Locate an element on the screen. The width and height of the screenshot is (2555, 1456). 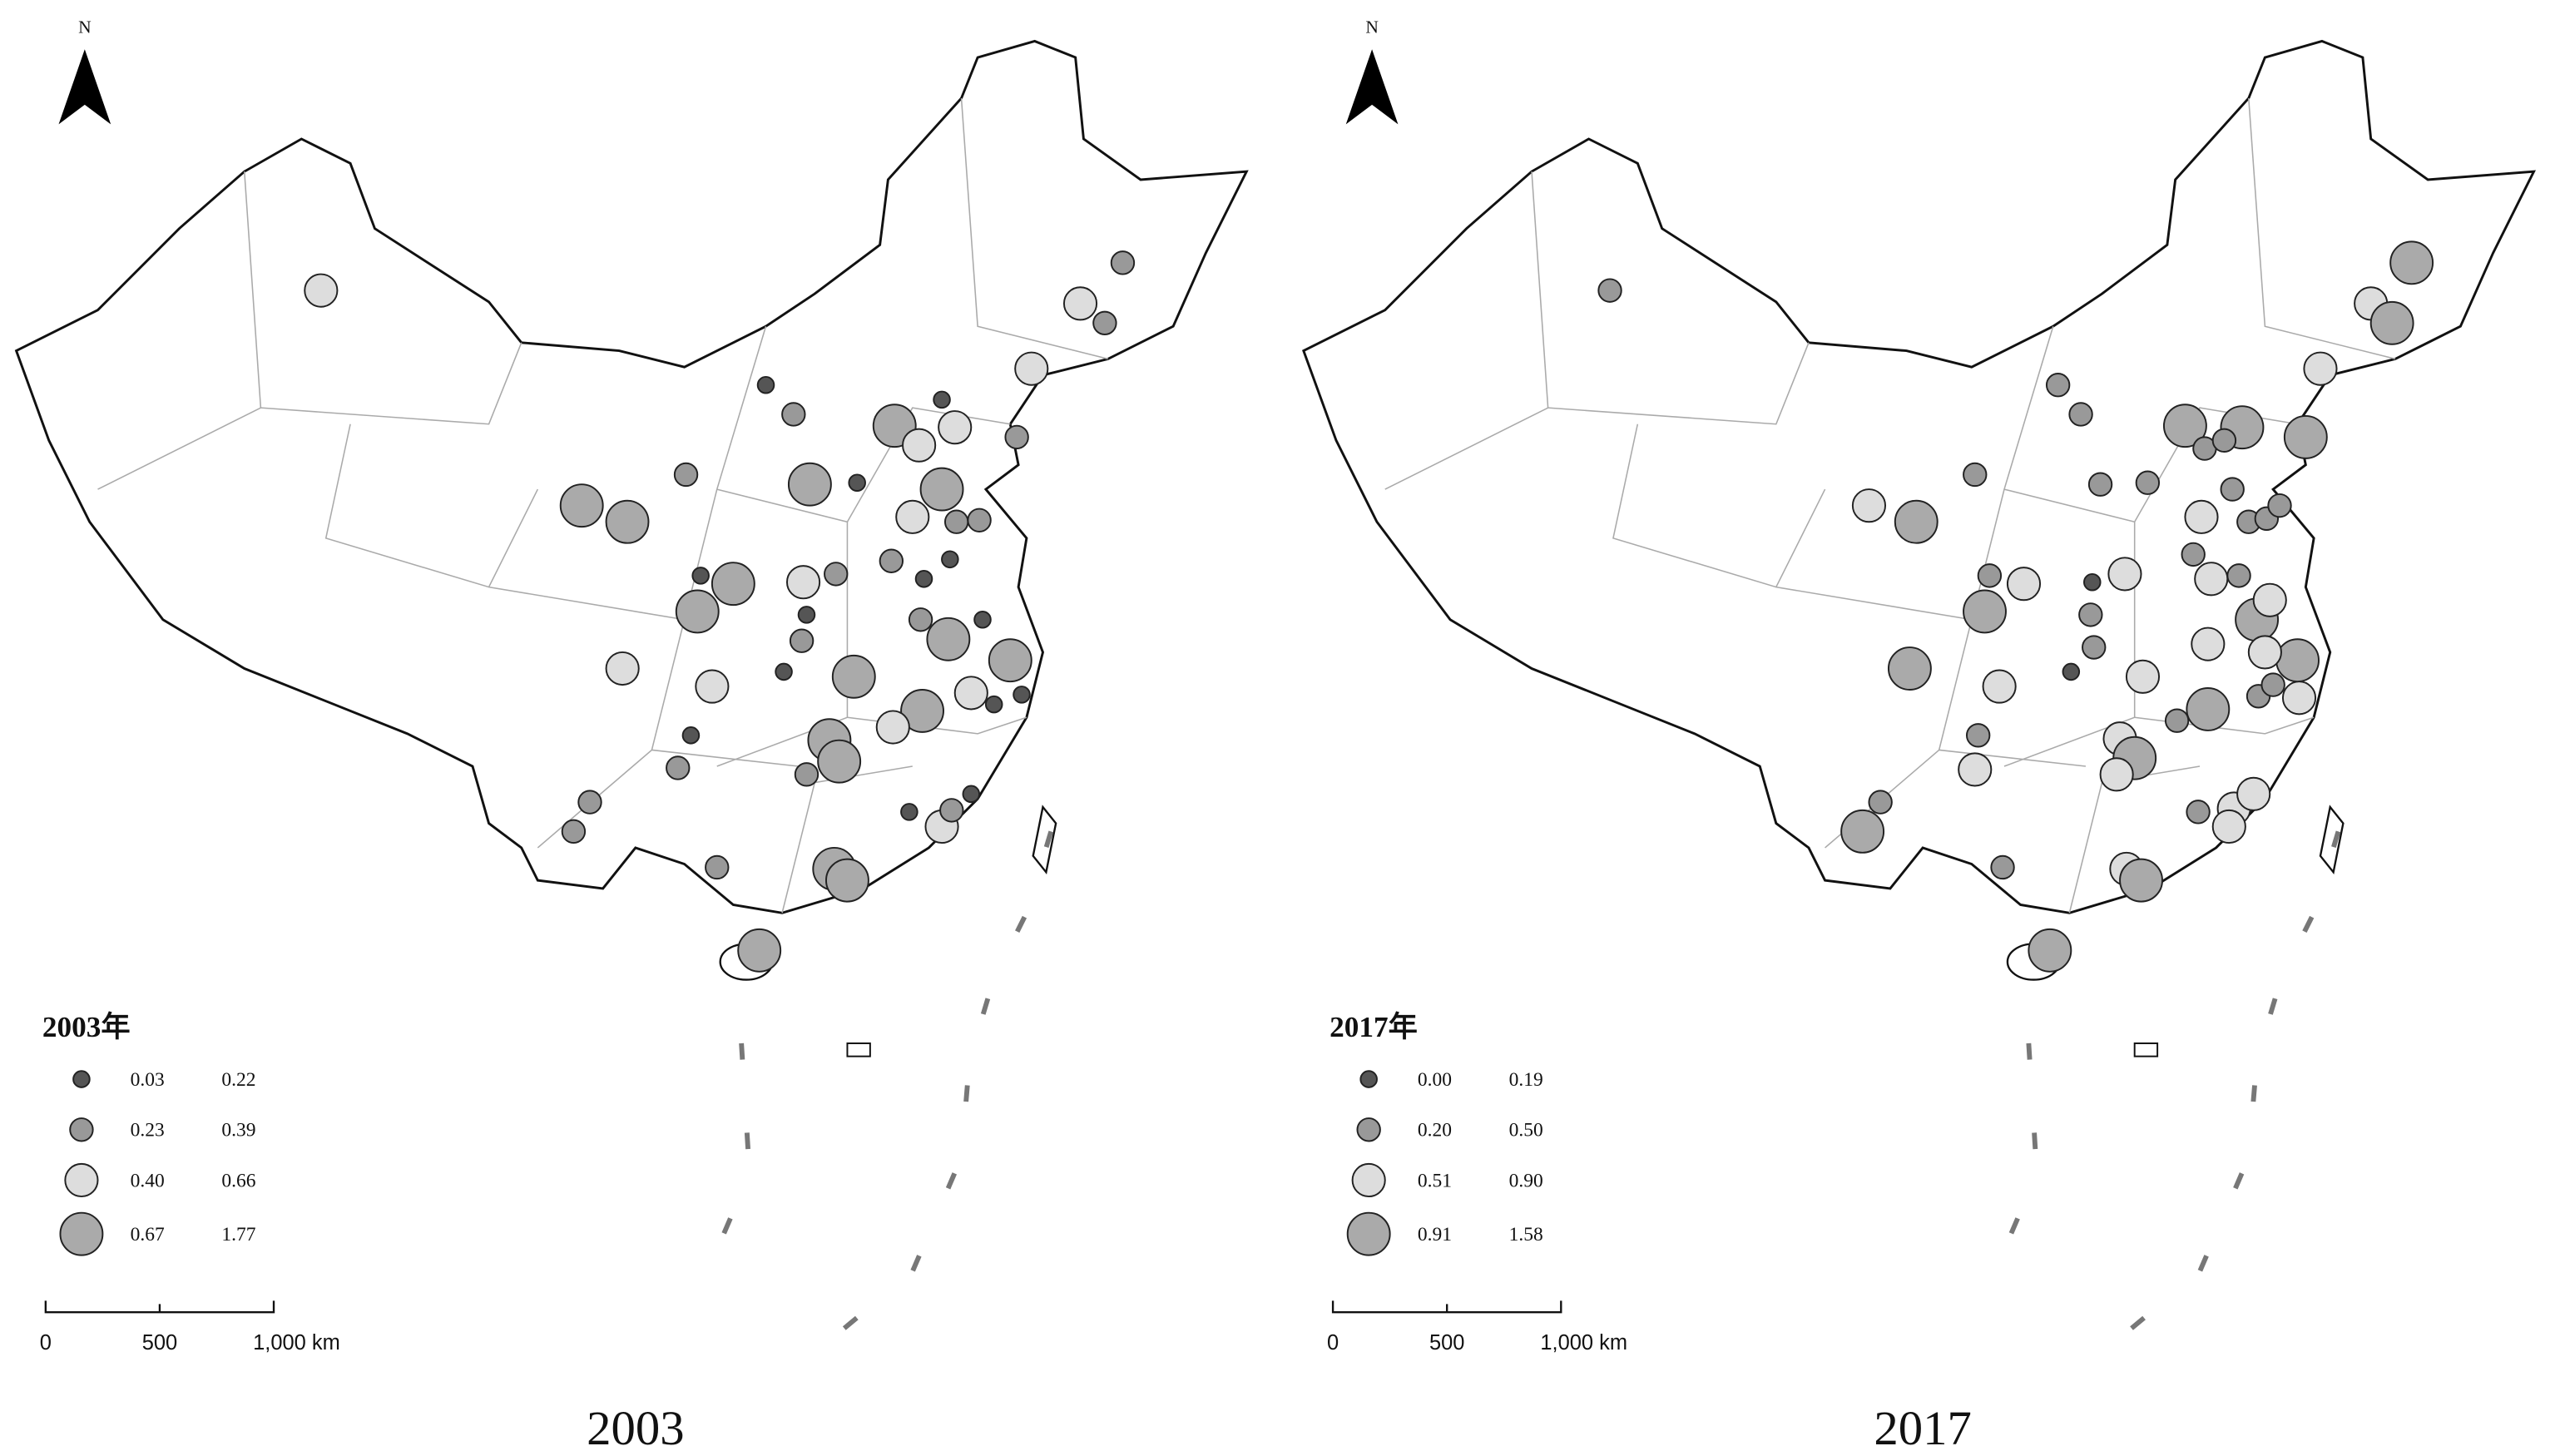
south-sea-islands is located at coordinates (858, 1049).